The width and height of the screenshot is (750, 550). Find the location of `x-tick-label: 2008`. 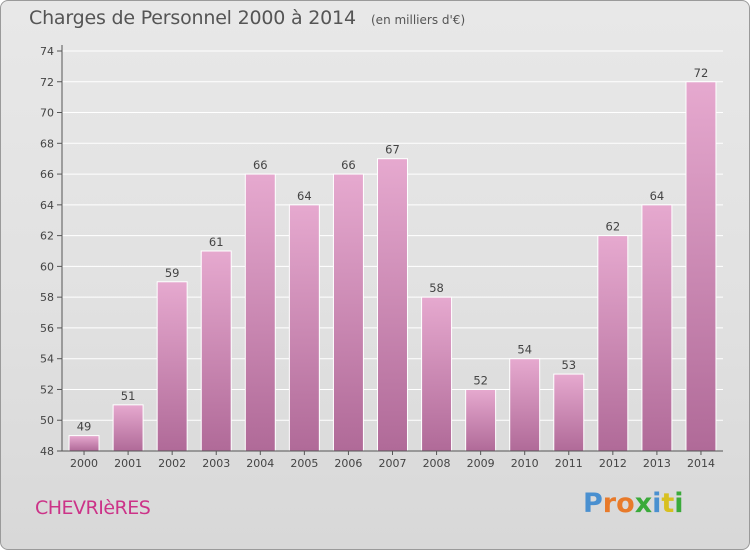

x-tick-label: 2008 is located at coordinates (437, 463).